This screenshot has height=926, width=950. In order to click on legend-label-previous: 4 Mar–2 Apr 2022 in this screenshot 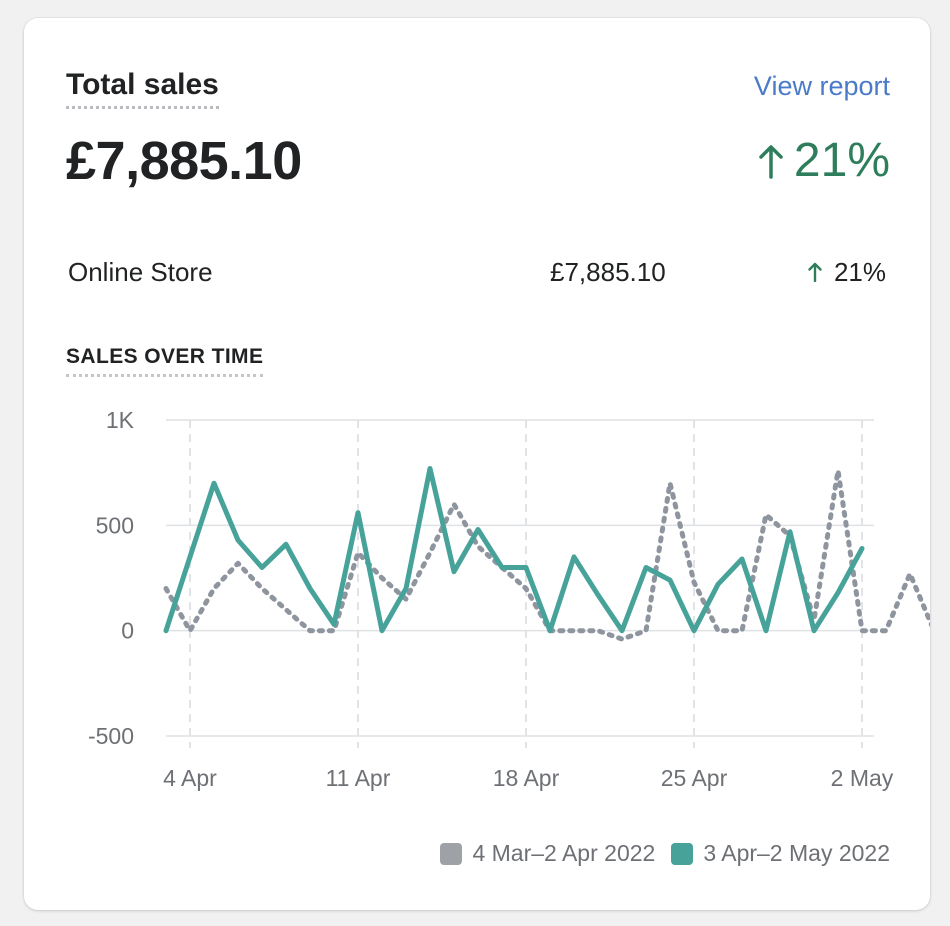, I will do `click(564, 853)`.